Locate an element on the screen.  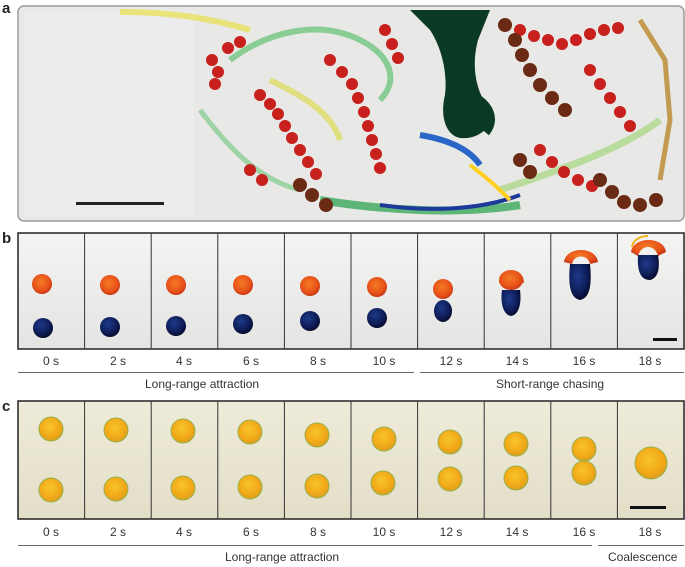
scale-bar-a is located at coordinates (120, 203).